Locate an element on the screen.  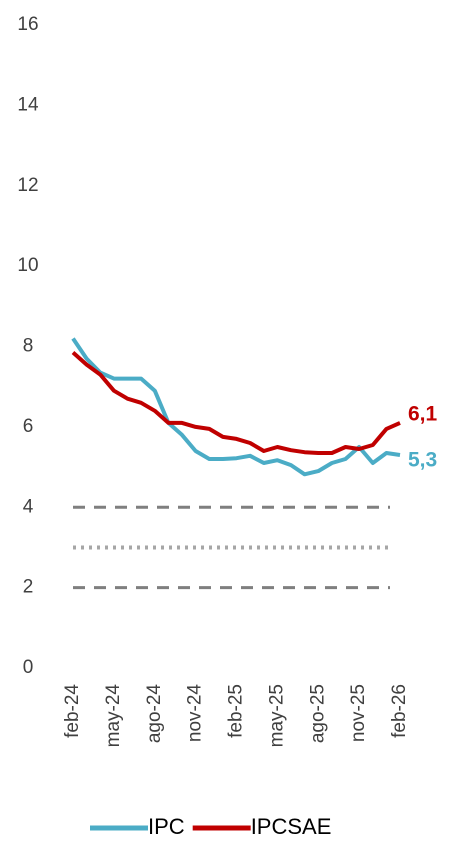
y-tick-label: 2 is located at coordinates (28, 587).